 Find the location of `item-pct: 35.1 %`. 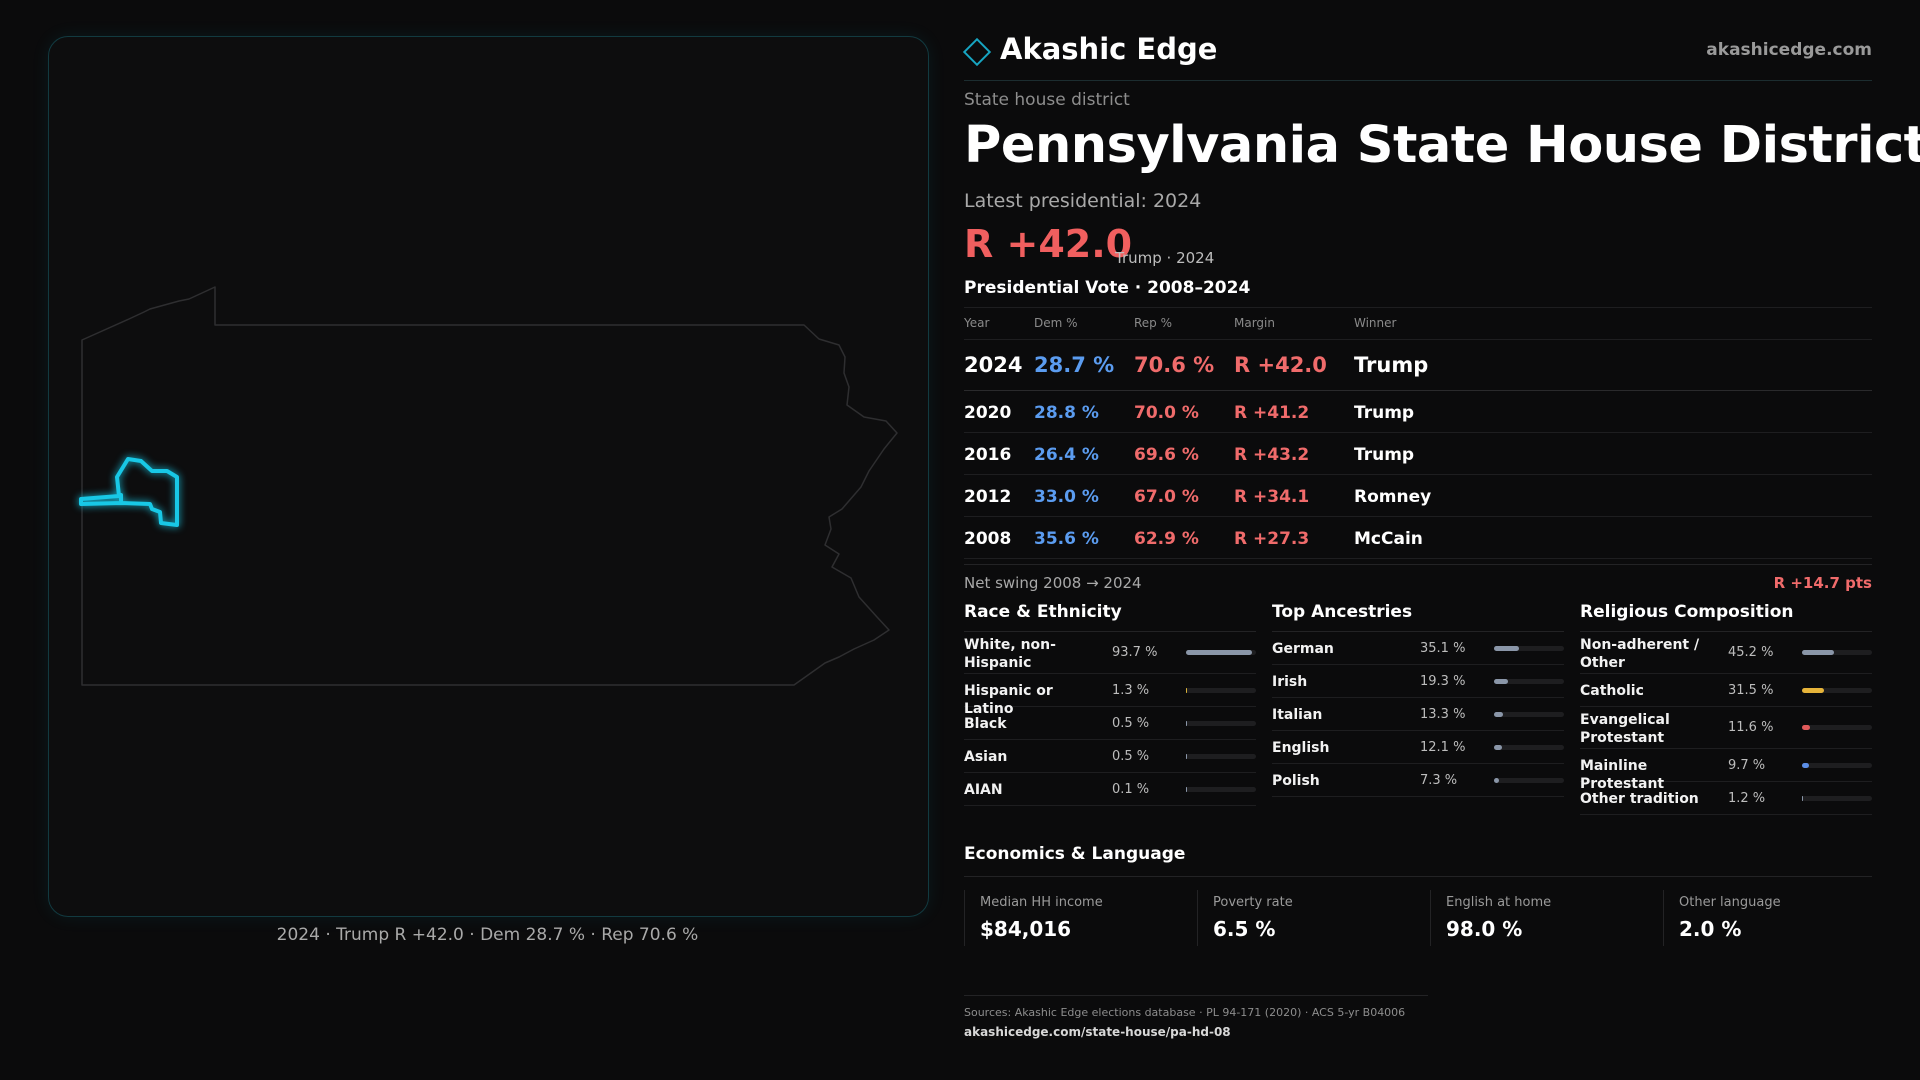

item-pct: 35.1 % is located at coordinates (1443, 648).